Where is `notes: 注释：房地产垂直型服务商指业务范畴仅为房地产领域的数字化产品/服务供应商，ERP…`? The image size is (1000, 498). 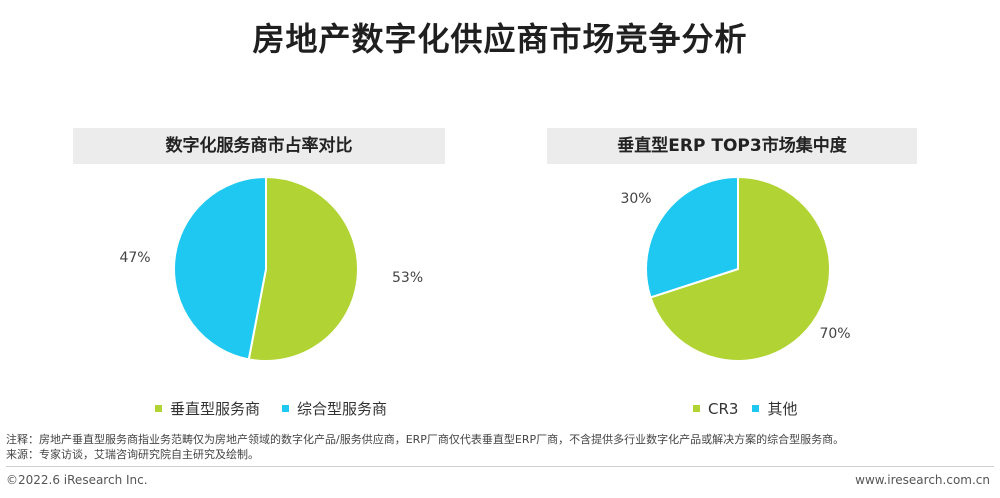 notes: 注释：房地产垂直型服务商指业务范畴仅为房地产领域的数字化产品/服务供应商，ERP… is located at coordinates (425, 447).